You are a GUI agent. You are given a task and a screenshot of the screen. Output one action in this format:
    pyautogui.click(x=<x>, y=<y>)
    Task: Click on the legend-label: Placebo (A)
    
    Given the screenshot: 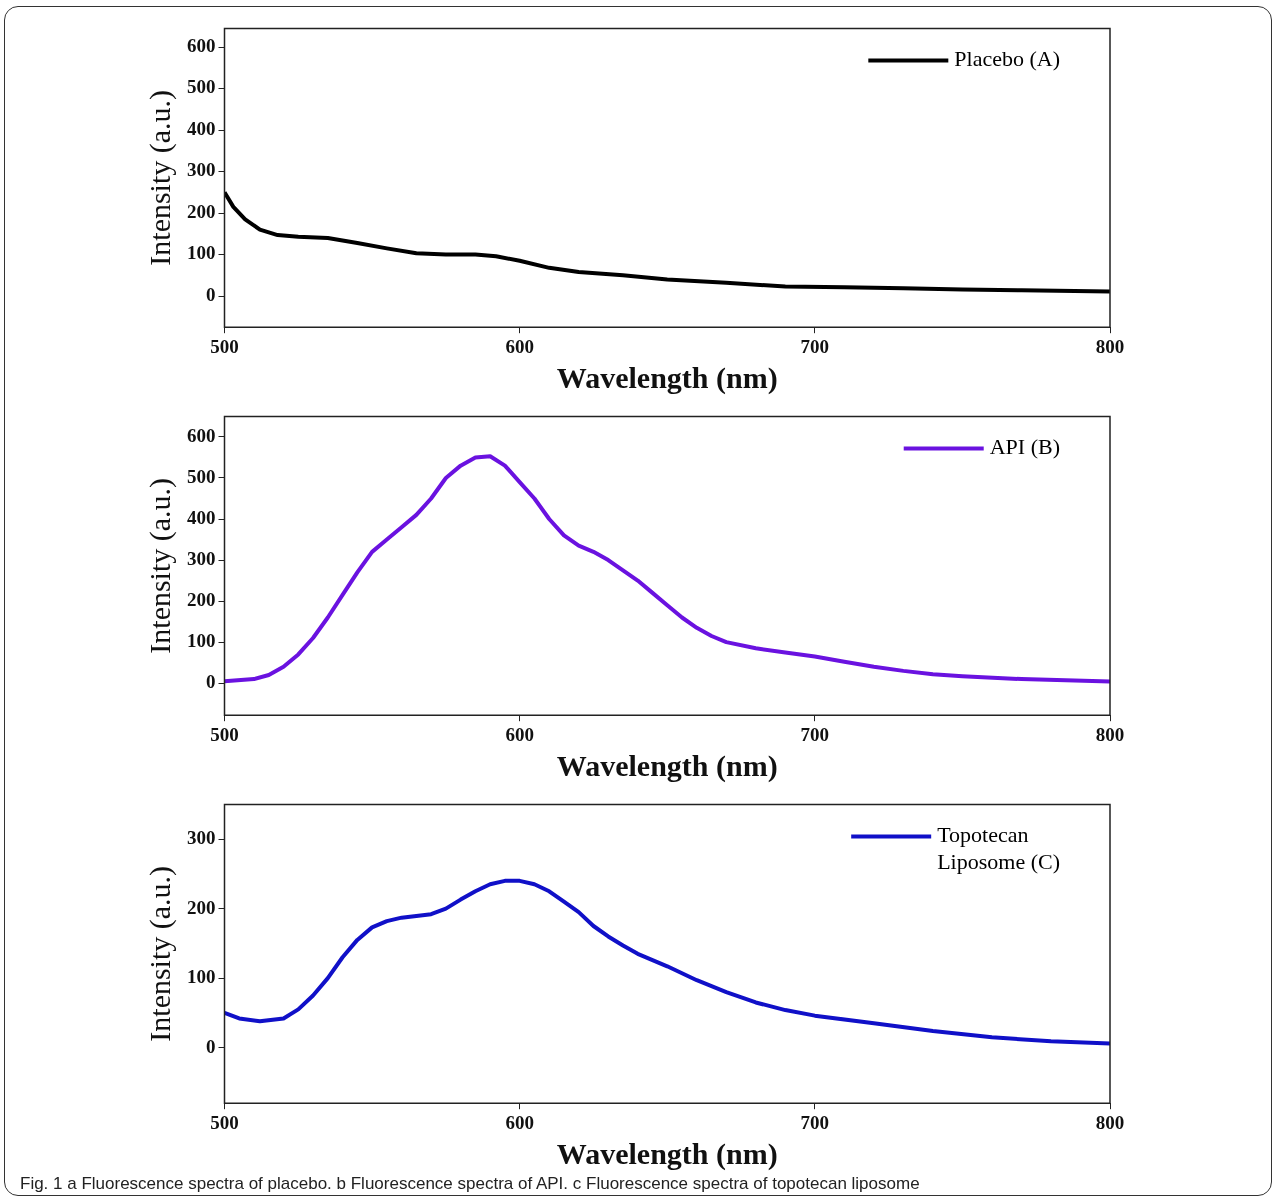 What is the action you would take?
    pyautogui.click(x=1007, y=59)
    